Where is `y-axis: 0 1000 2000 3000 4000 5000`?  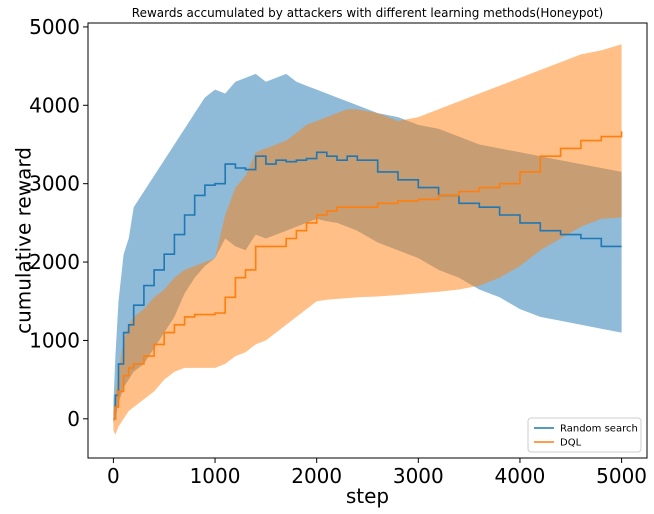
y-axis: 0 1000 2000 3000 4000 5000 is located at coordinates (58, 223).